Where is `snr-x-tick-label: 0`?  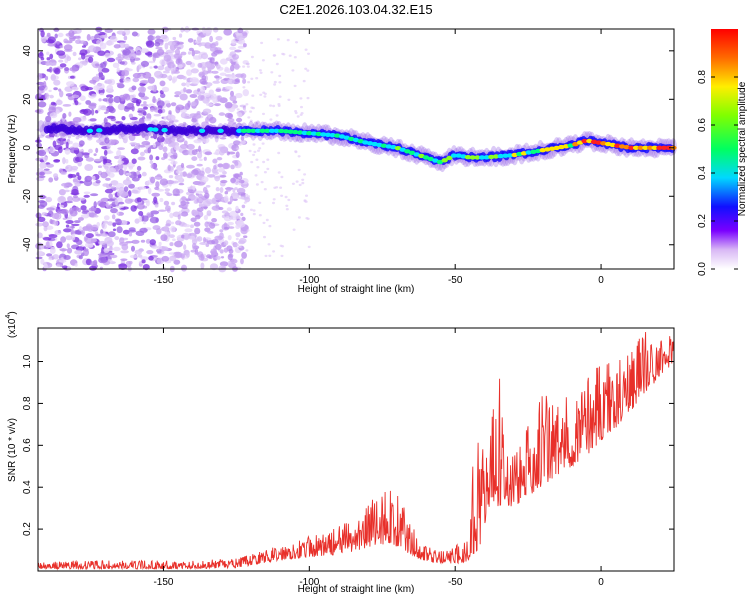
snr-x-tick-label: 0 is located at coordinates (601, 582).